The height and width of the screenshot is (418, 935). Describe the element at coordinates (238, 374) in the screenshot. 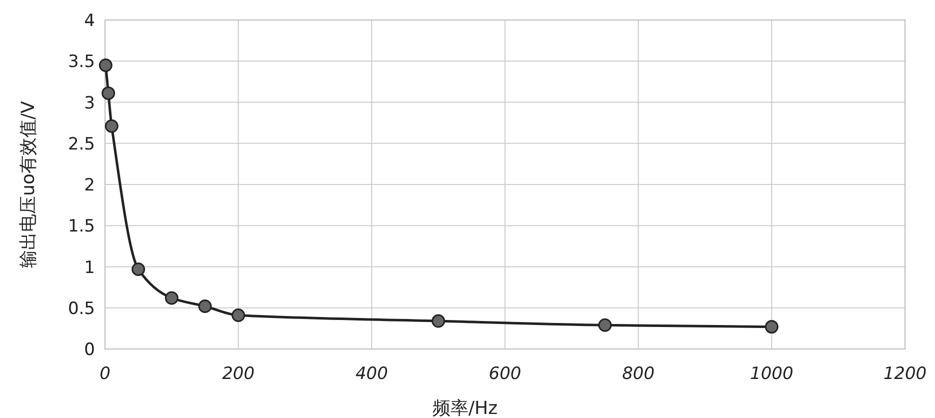

I see `x-tick-label: 200` at that location.